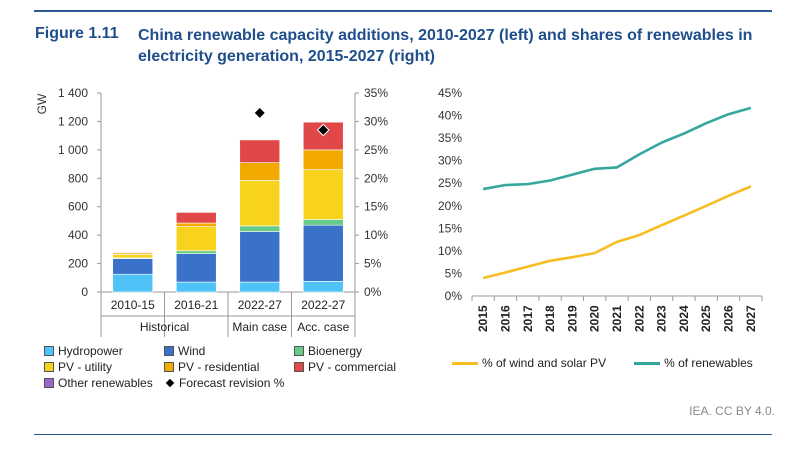  Describe the element at coordinates (450, 228) in the screenshot. I see `y-tick-label: 15%` at that location.